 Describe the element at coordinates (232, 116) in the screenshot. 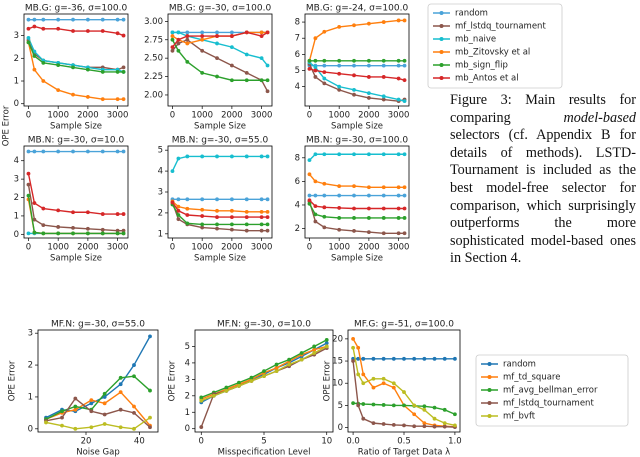

I see `x-tick-label: 2000` at that location.